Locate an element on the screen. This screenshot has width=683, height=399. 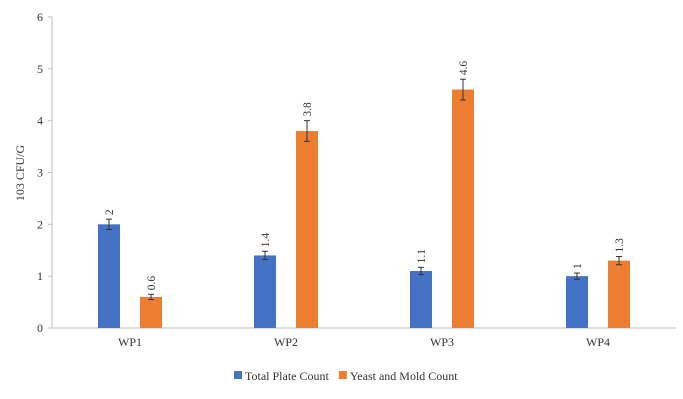
bar-total-plate-count-wp1 is located at coordinates (109, 276).